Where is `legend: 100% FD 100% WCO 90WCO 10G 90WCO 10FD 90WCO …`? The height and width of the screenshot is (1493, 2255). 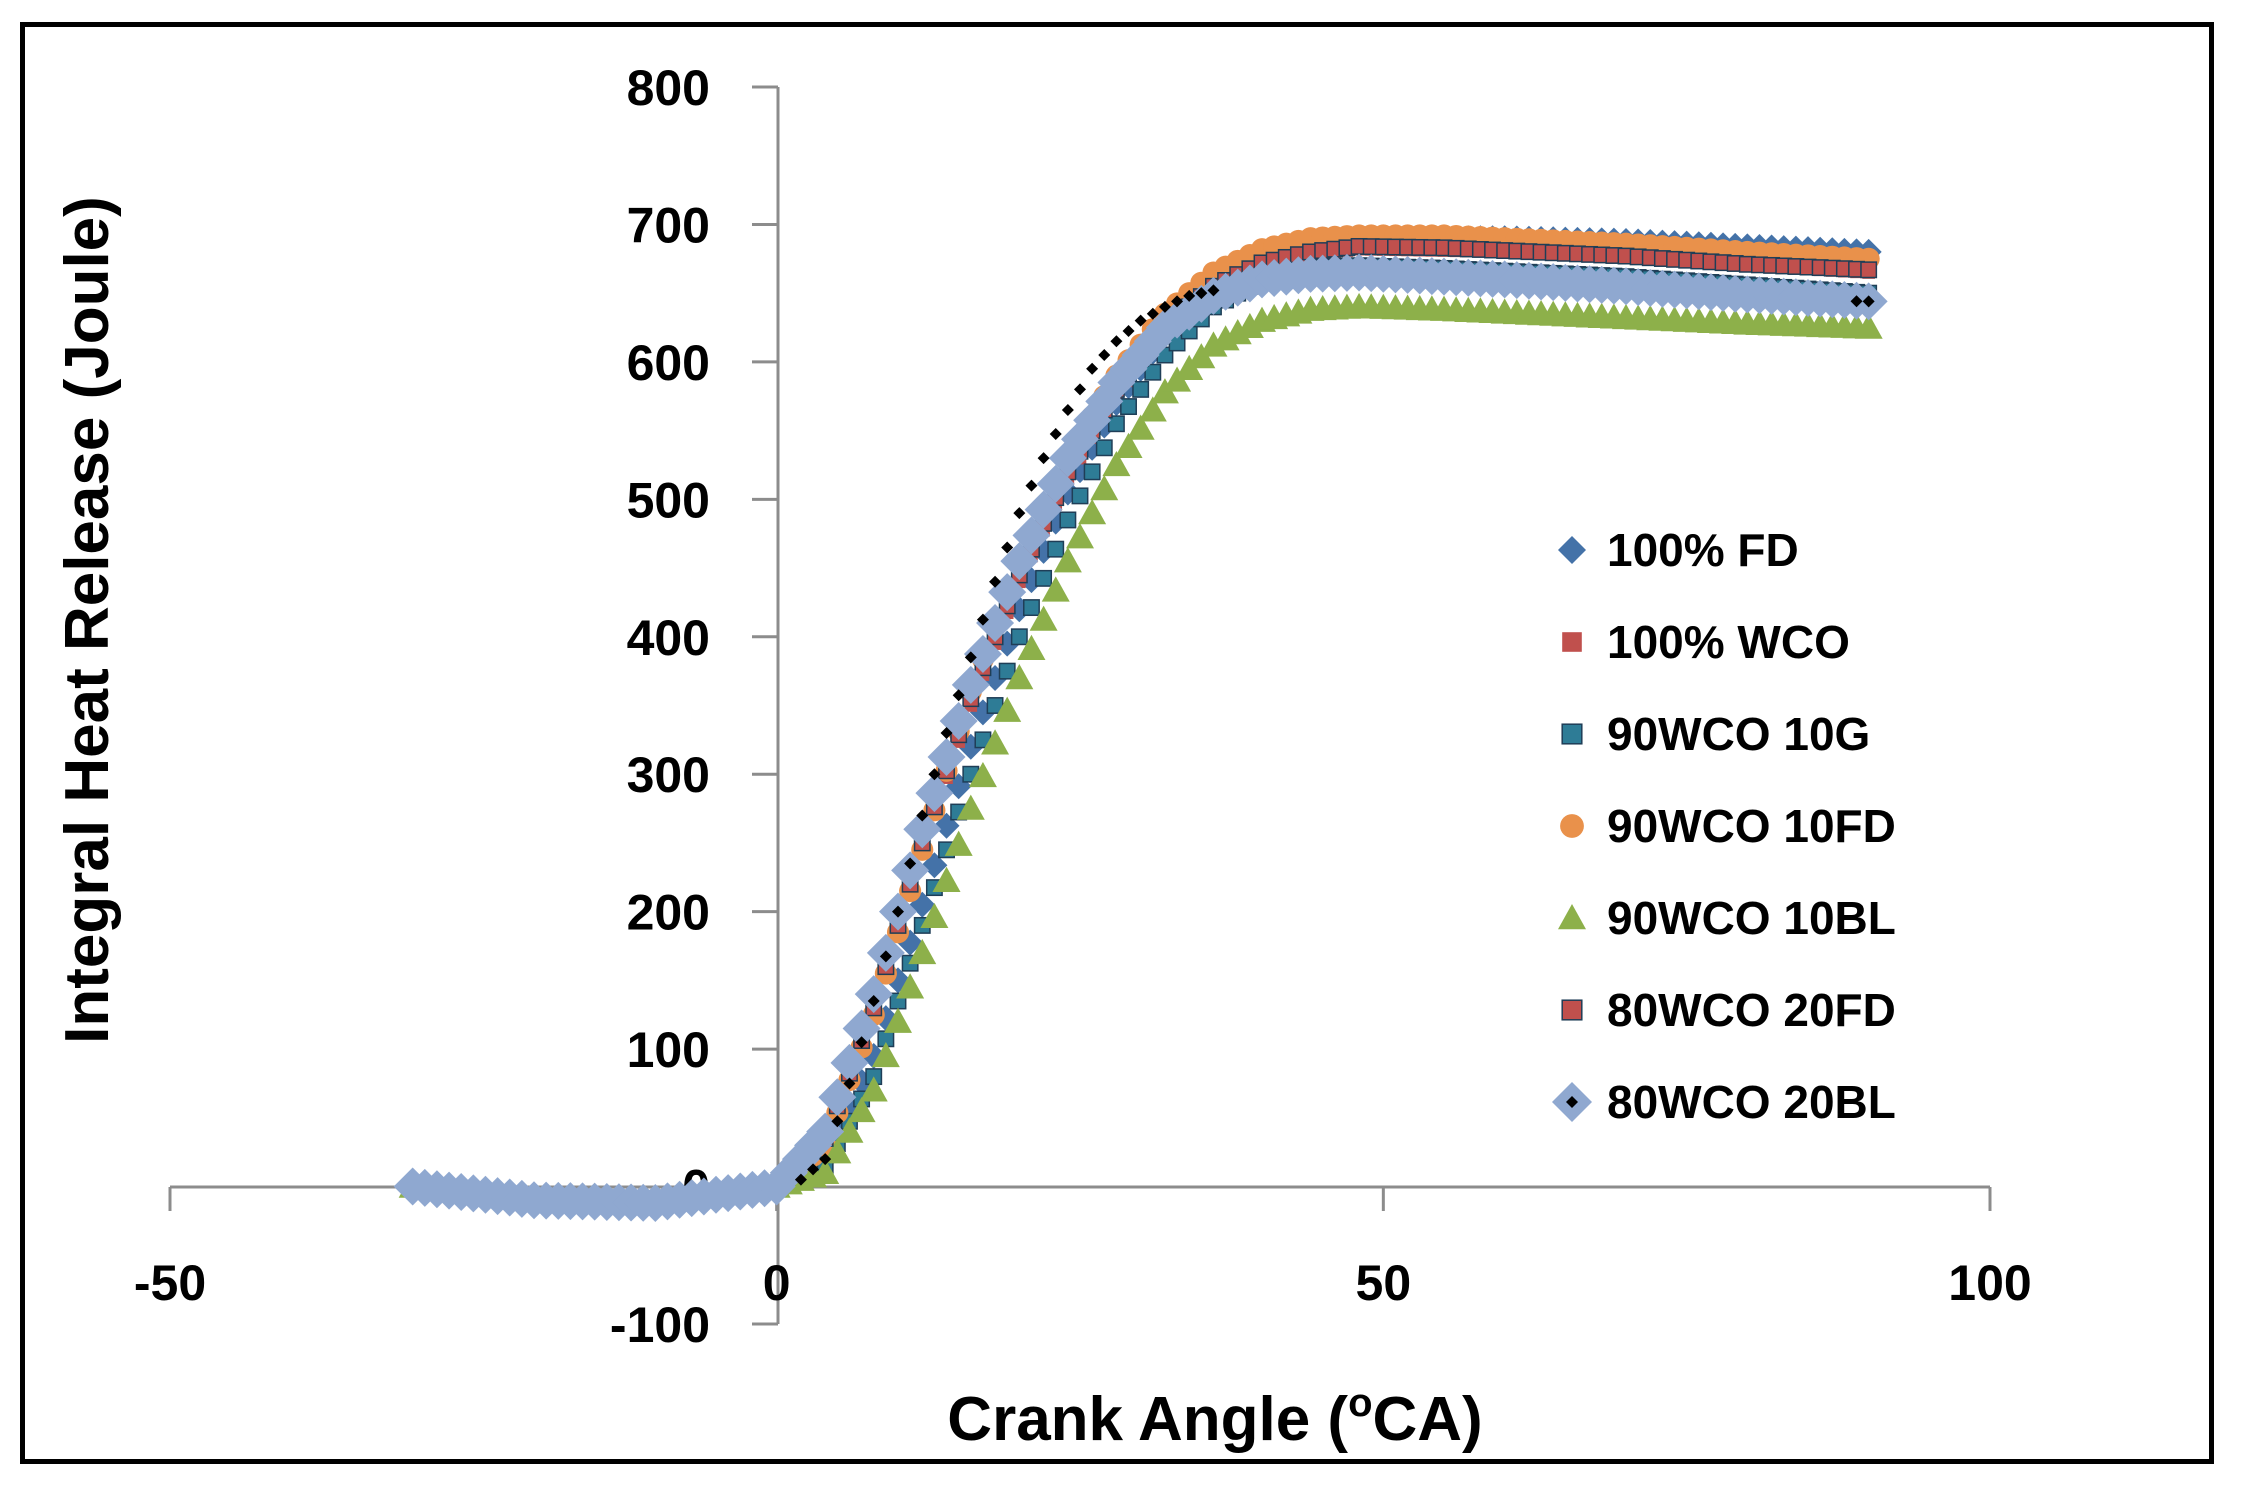
legend: 100% FD 100% WCO 90WCO 10G 90WCO 10FD 90WCO … is located at coordinates (1724, 826).